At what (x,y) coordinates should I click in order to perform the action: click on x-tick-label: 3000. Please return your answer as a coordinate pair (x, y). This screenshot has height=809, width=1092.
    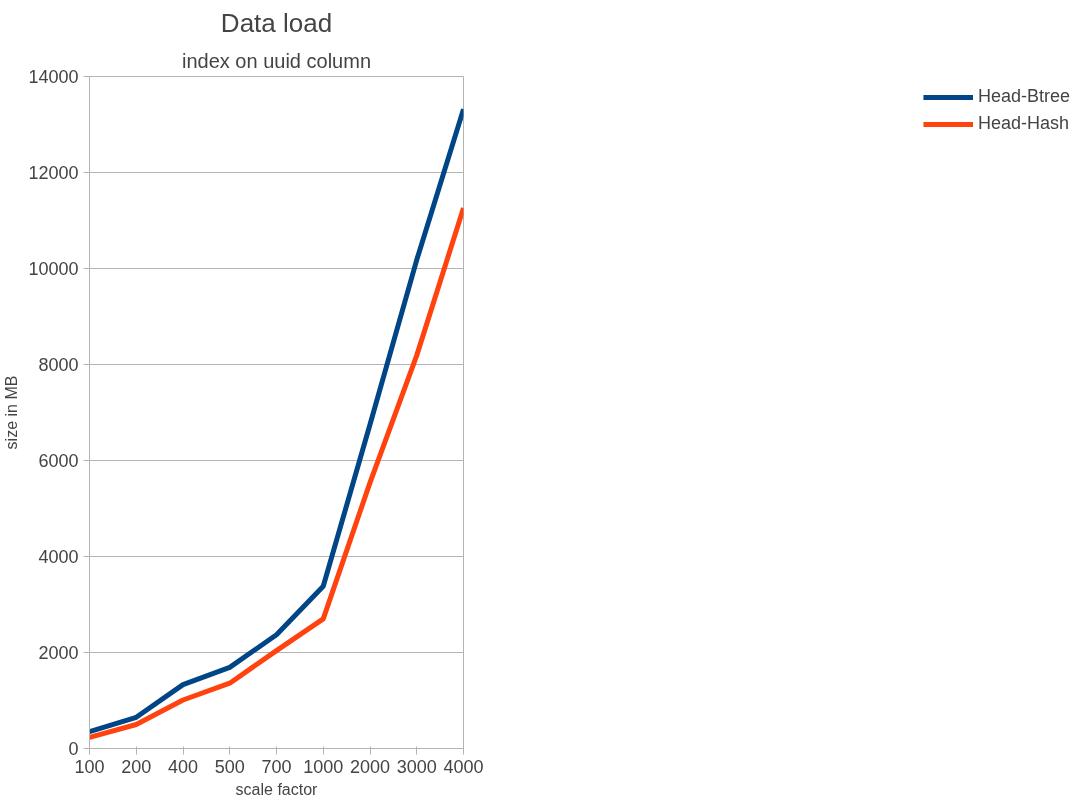
    Looking at the image, I should click on (416, 766).